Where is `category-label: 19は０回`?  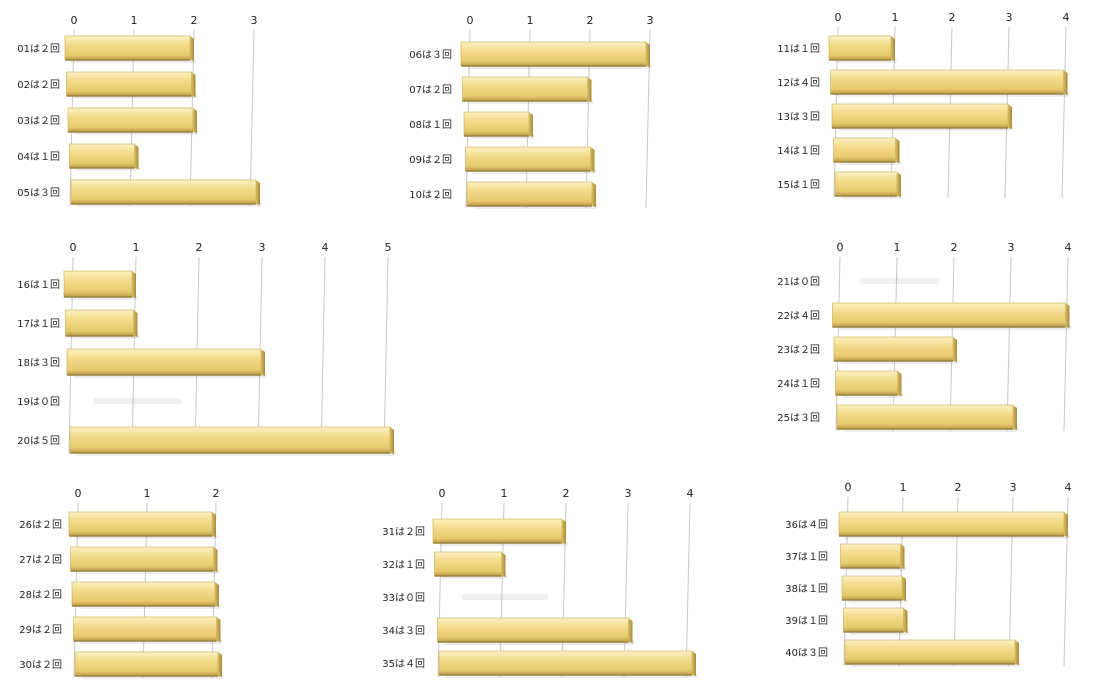
category-label: 19は０回 is located at coordinates (38, 402).